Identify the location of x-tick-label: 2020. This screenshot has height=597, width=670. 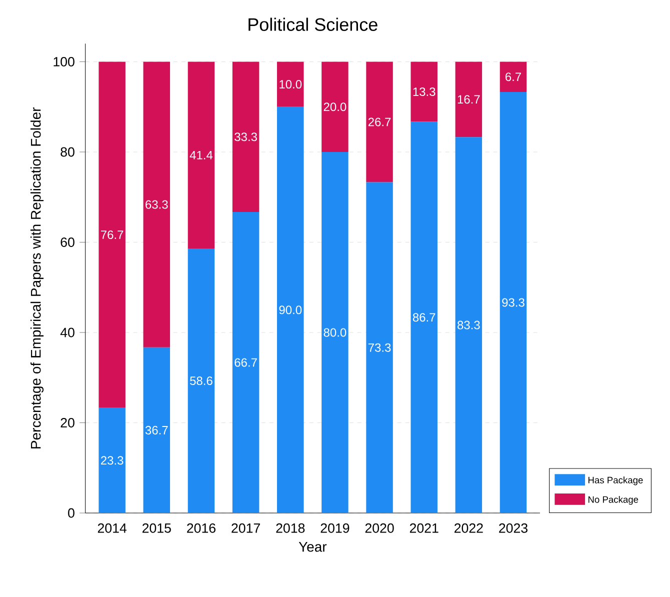
(379, 528).